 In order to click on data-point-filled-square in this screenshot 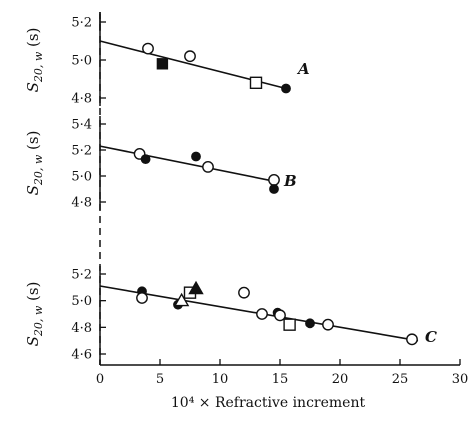, I will do `click(162, 64)`.